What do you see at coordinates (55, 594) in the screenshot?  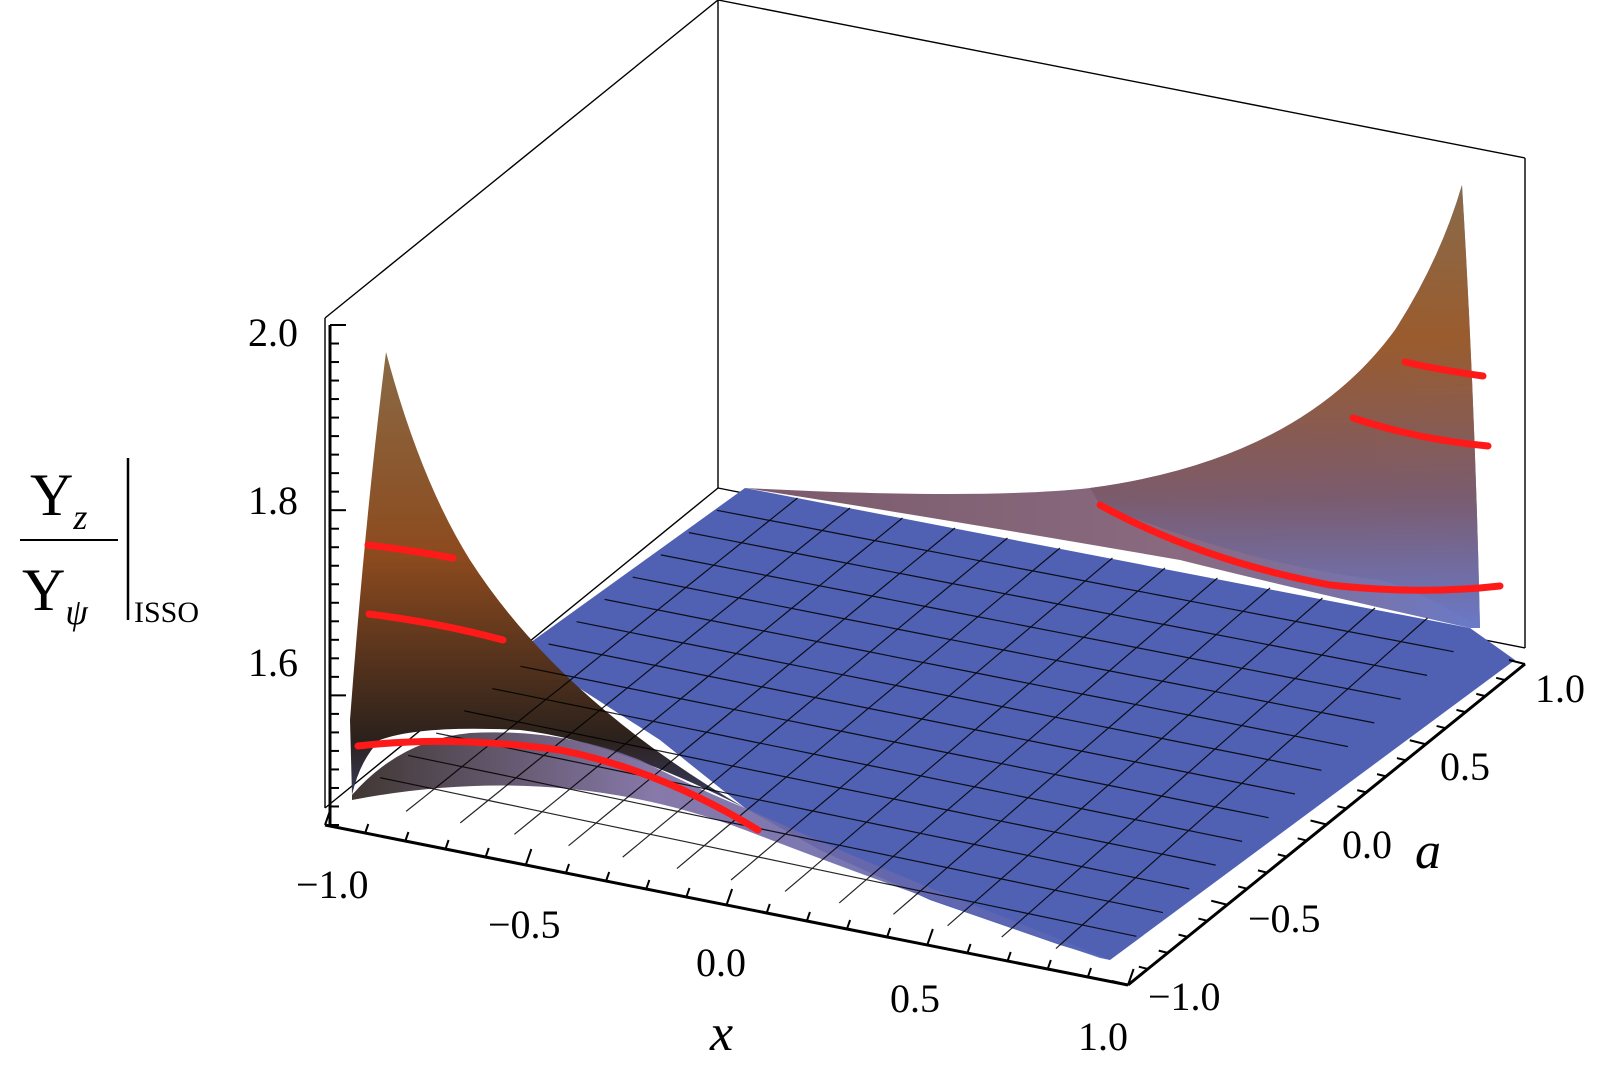 I see `z-label-denominator: Υψ` at bounding box center [55, 594].